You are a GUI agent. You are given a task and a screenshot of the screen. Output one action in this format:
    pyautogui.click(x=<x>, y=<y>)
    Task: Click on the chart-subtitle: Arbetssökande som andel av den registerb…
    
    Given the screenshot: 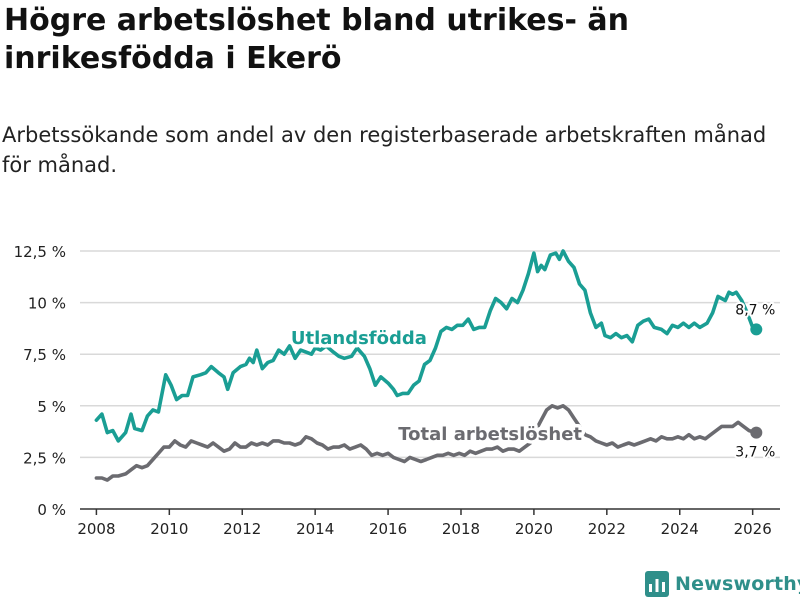 What is the action you would take?
    pyautogui.click(x=384, y=150)
    